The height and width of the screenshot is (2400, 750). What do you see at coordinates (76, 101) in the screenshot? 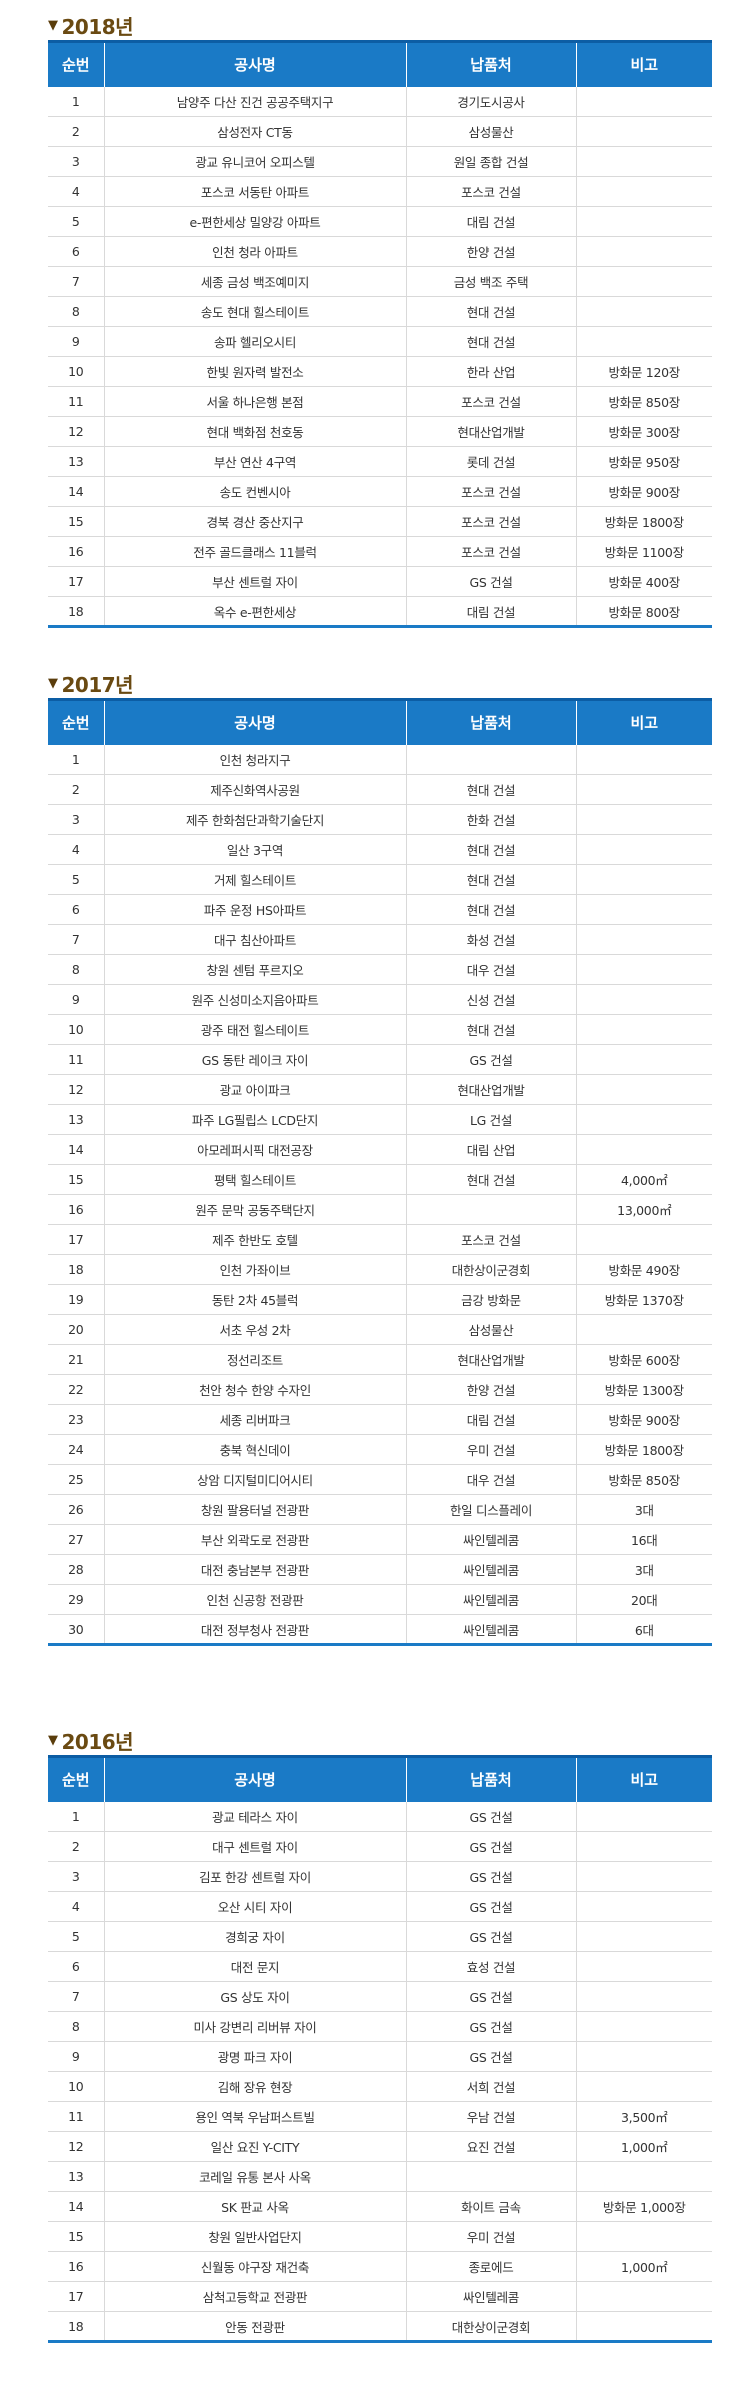
I see `row-number: 1` at bounding box center [76, 101].